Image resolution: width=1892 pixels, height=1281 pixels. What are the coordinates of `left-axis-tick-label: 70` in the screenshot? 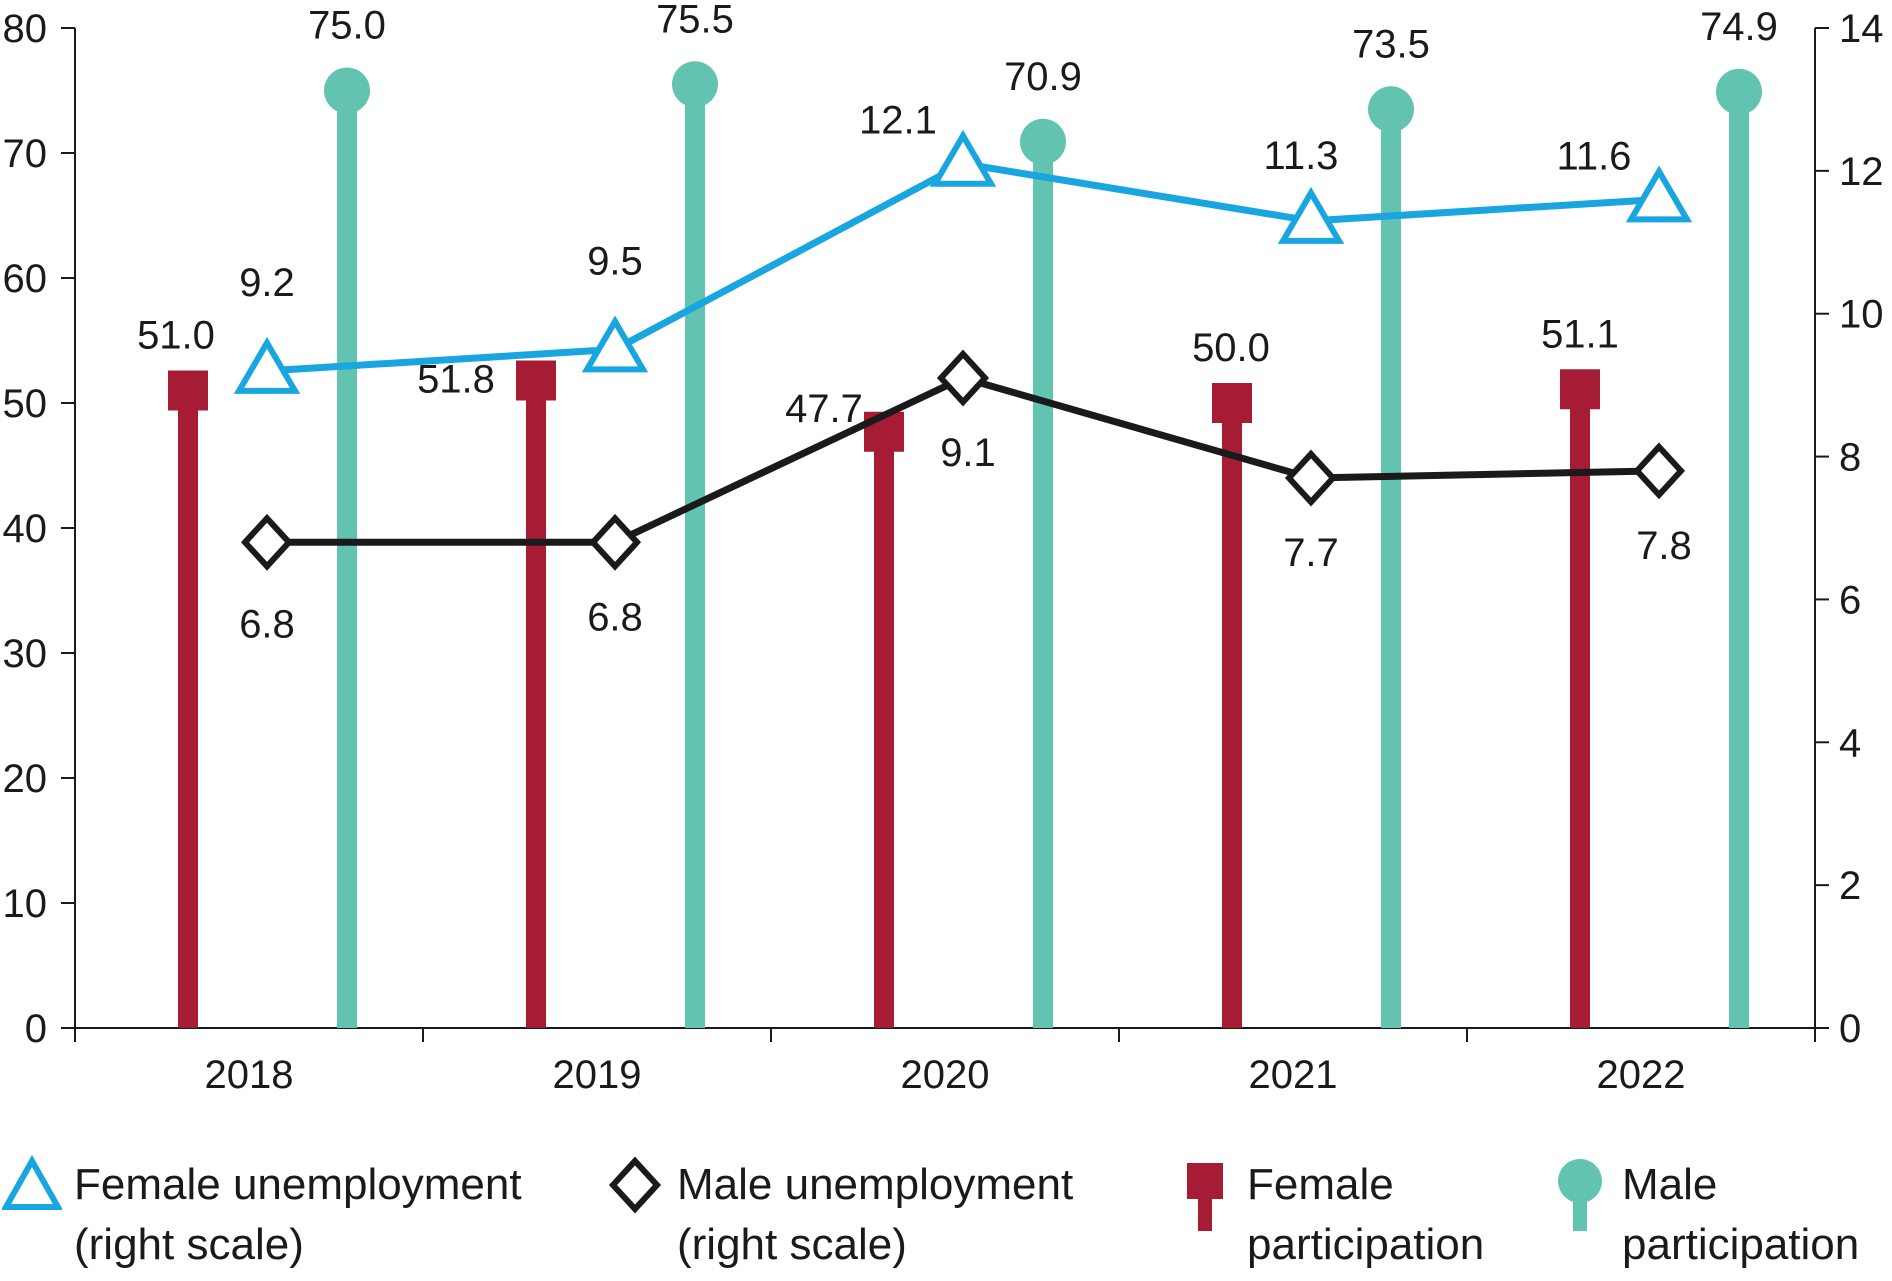 It's located at (25, 154).